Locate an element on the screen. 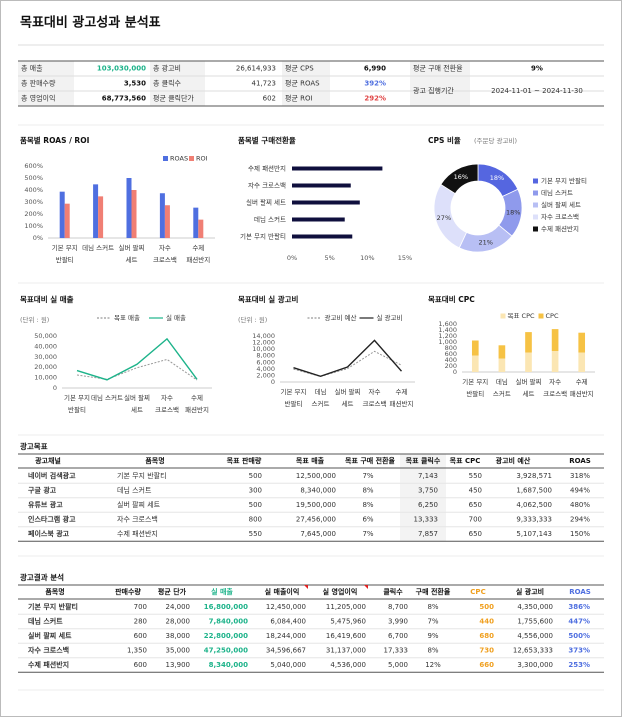 The image size is (622, 717). y-tick-label: 300% is located at coordinates (33, 202).